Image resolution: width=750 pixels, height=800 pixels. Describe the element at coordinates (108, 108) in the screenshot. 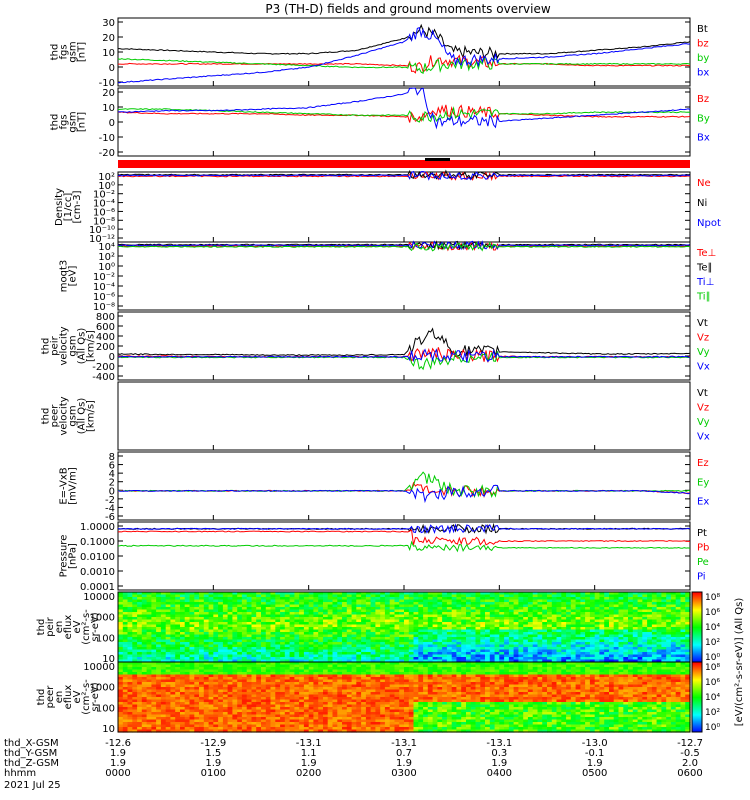

I see `ytick-label: 10` at that location.